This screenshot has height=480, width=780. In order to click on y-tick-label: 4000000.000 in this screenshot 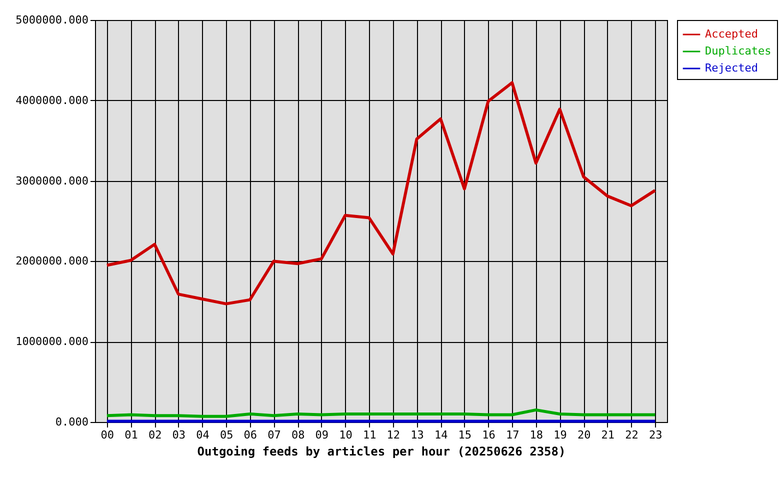, I will do `click(52, 100)`.